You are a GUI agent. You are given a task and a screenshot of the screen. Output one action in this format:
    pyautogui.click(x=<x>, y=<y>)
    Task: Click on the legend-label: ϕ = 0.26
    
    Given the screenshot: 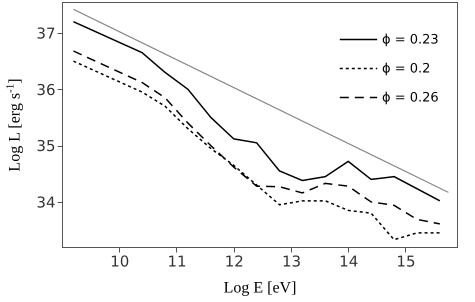 What is the action you would take?
    pyautogui.click(x=410, y=98)
    